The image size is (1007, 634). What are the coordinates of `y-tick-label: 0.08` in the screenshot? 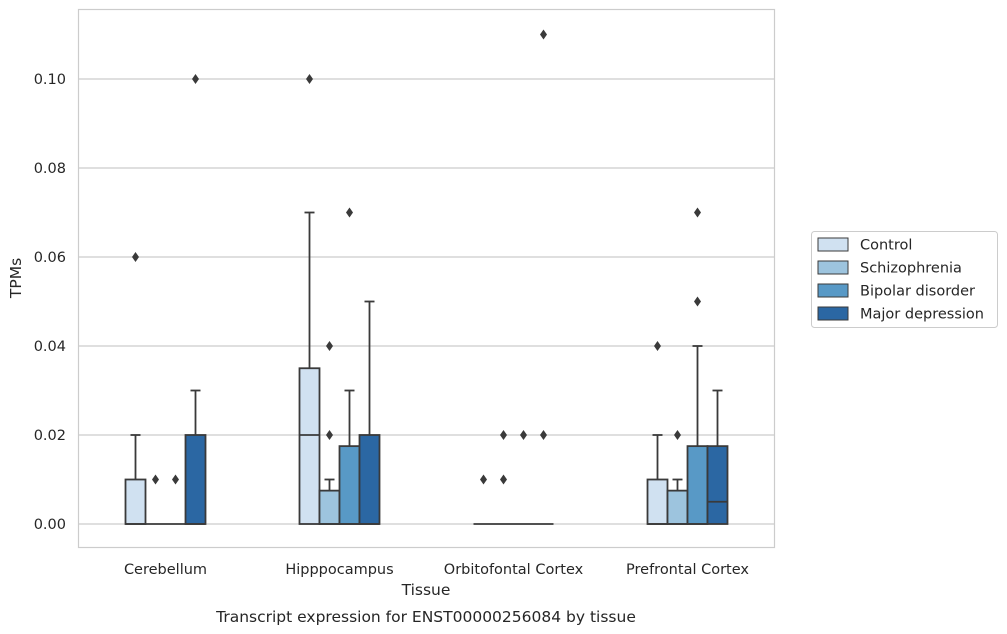 It's located at (50, 169).